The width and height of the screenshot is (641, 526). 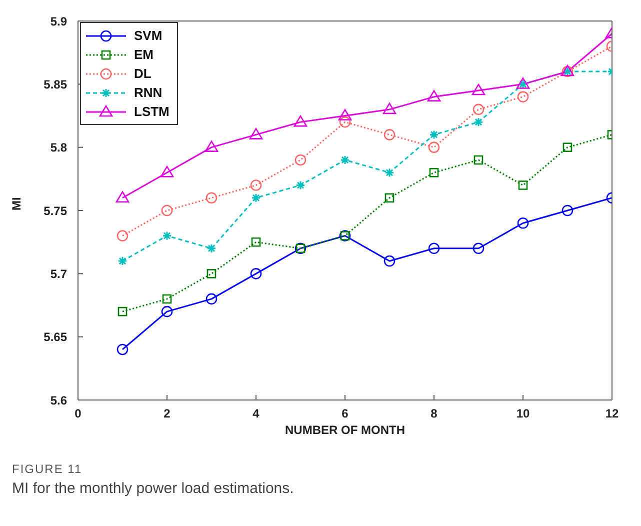 I want to click on x-tick-label: 12, so click(x=612, y=413).